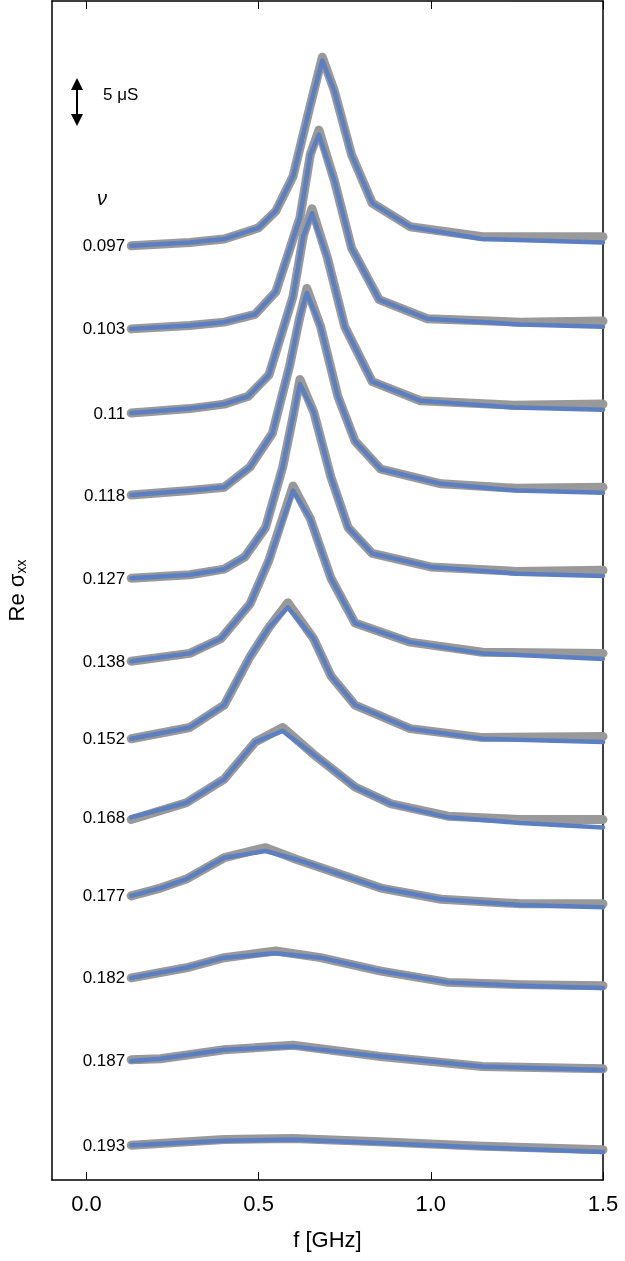 The image size is (625, 1261). Describe the element at coordinates (102, 198) in the screenshot. I see `annotation: ν` at that location.